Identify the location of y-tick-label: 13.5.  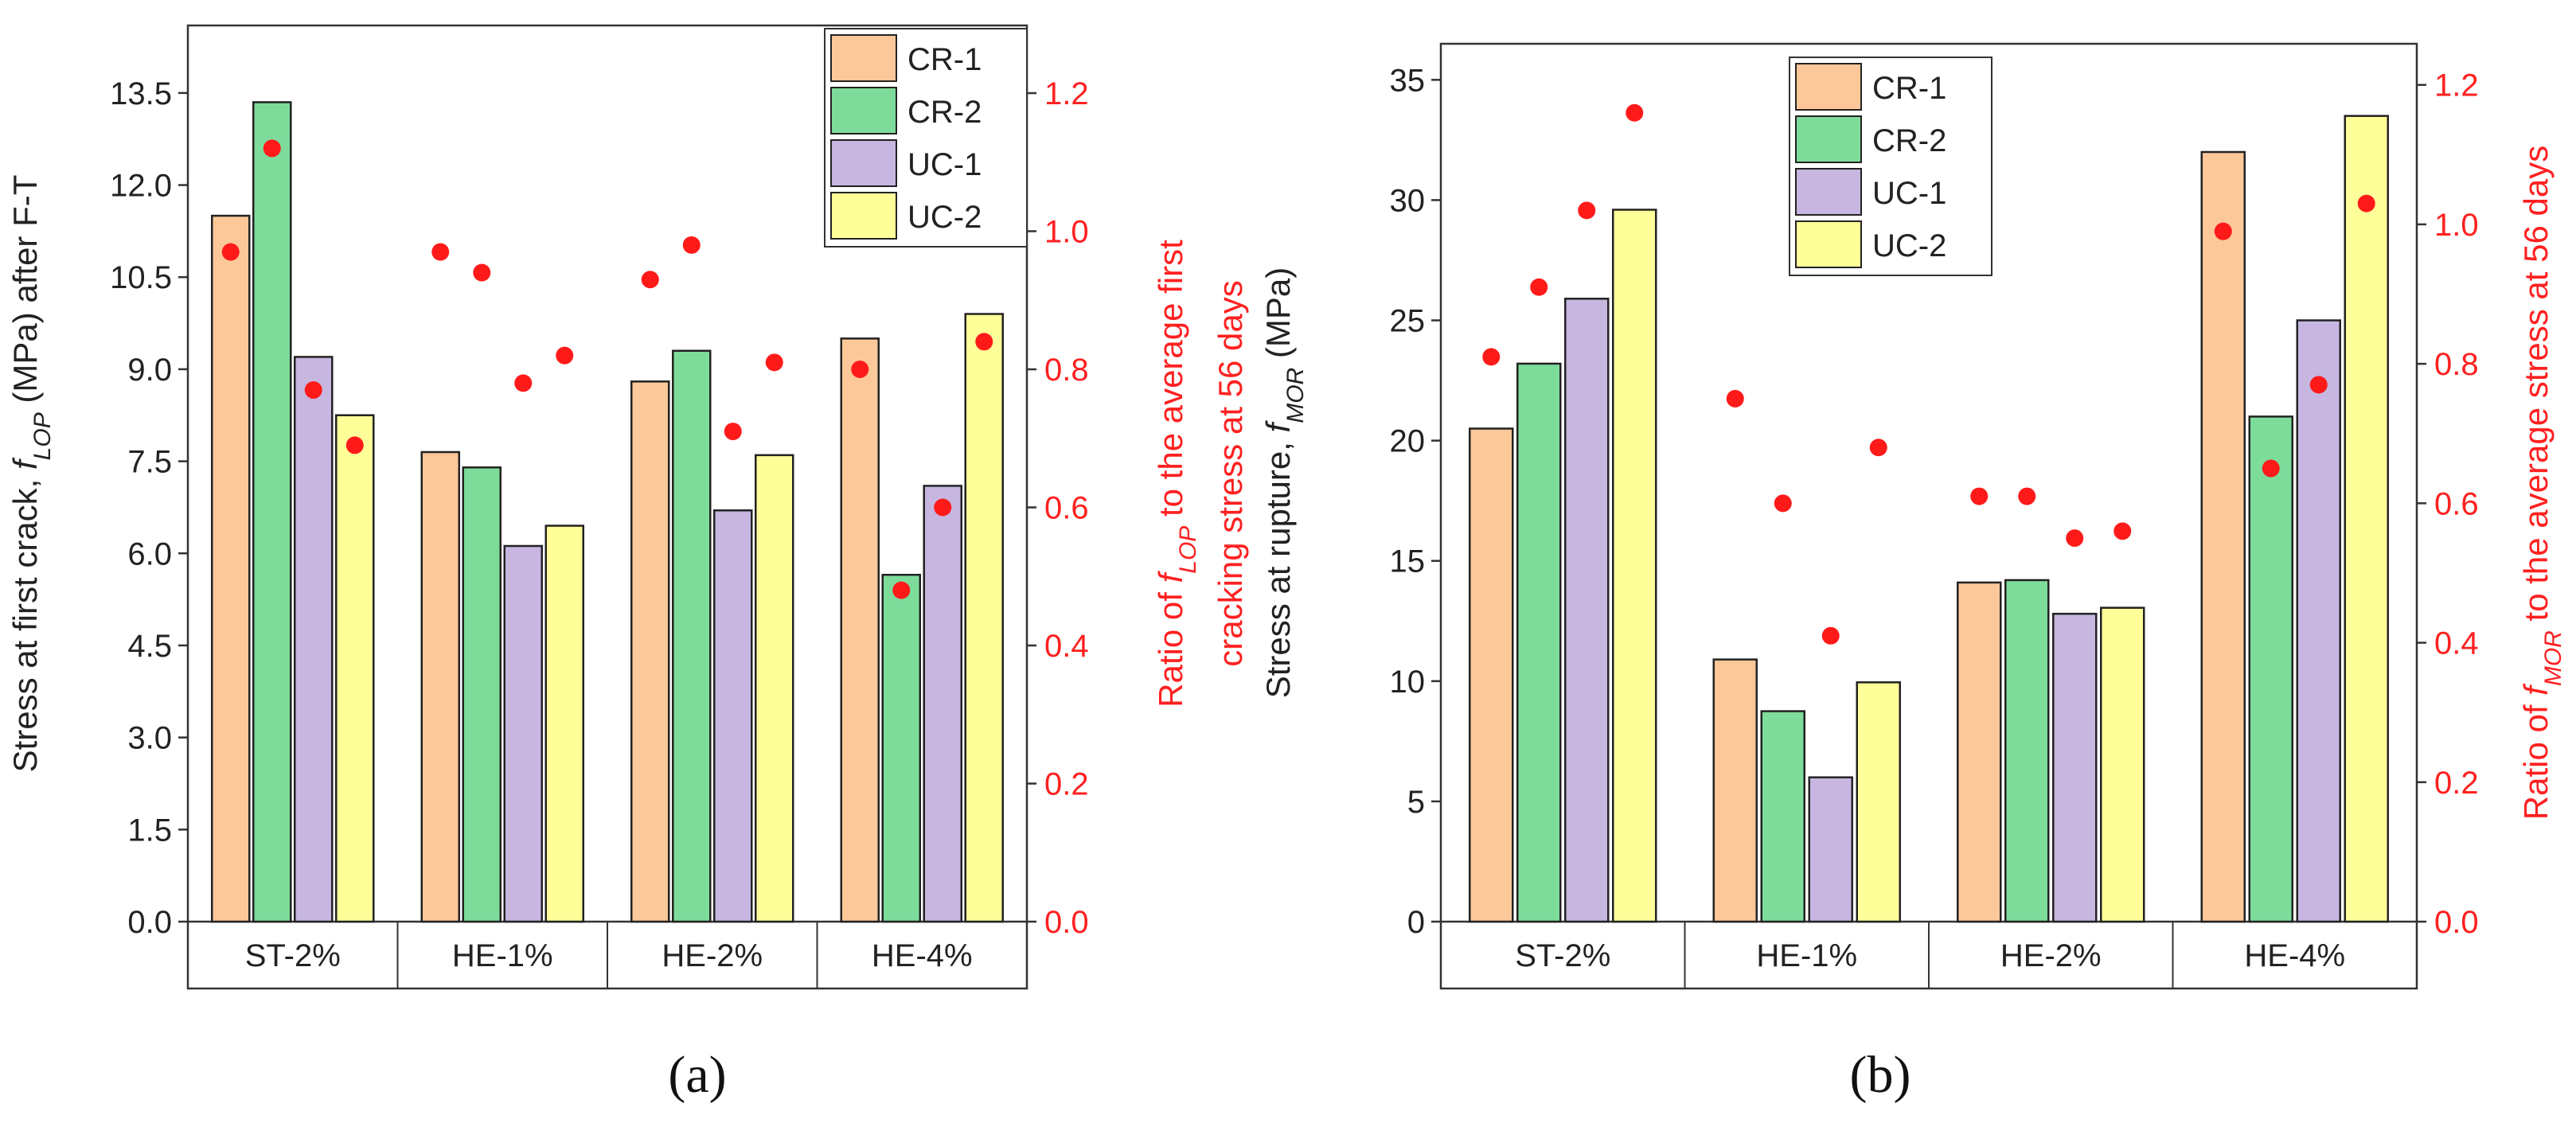
(141, 93).